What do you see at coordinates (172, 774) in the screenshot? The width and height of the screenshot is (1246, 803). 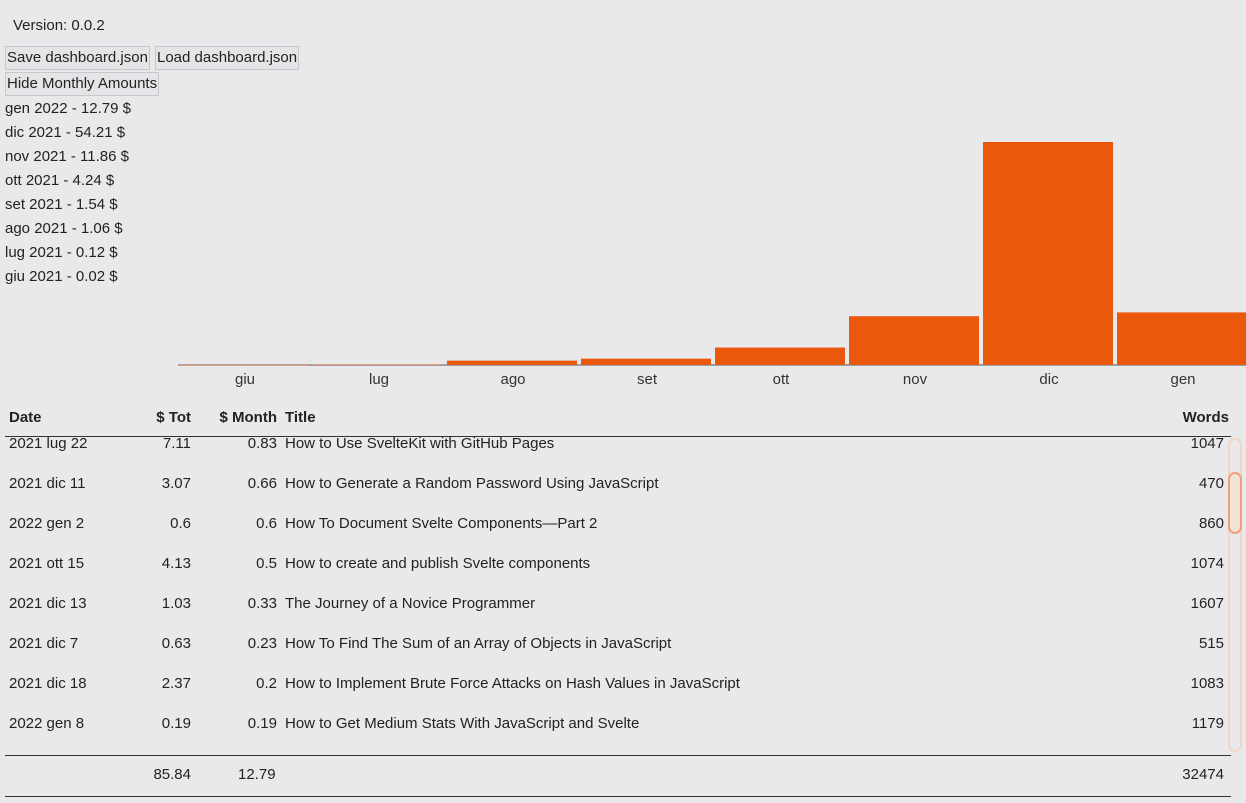 I see `footer-total-tot: 85.84` at bounding box center [172, 774].